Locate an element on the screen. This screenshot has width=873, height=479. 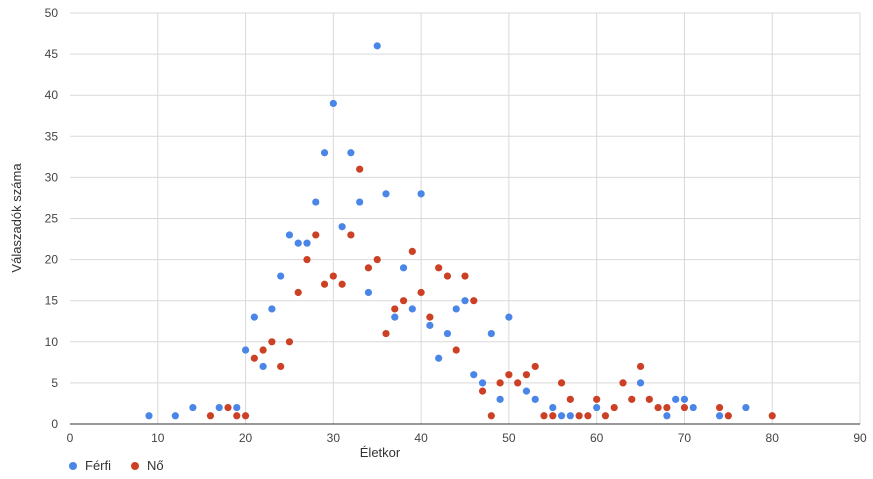
legend-item: Nő is located at coordinates (147, 465).